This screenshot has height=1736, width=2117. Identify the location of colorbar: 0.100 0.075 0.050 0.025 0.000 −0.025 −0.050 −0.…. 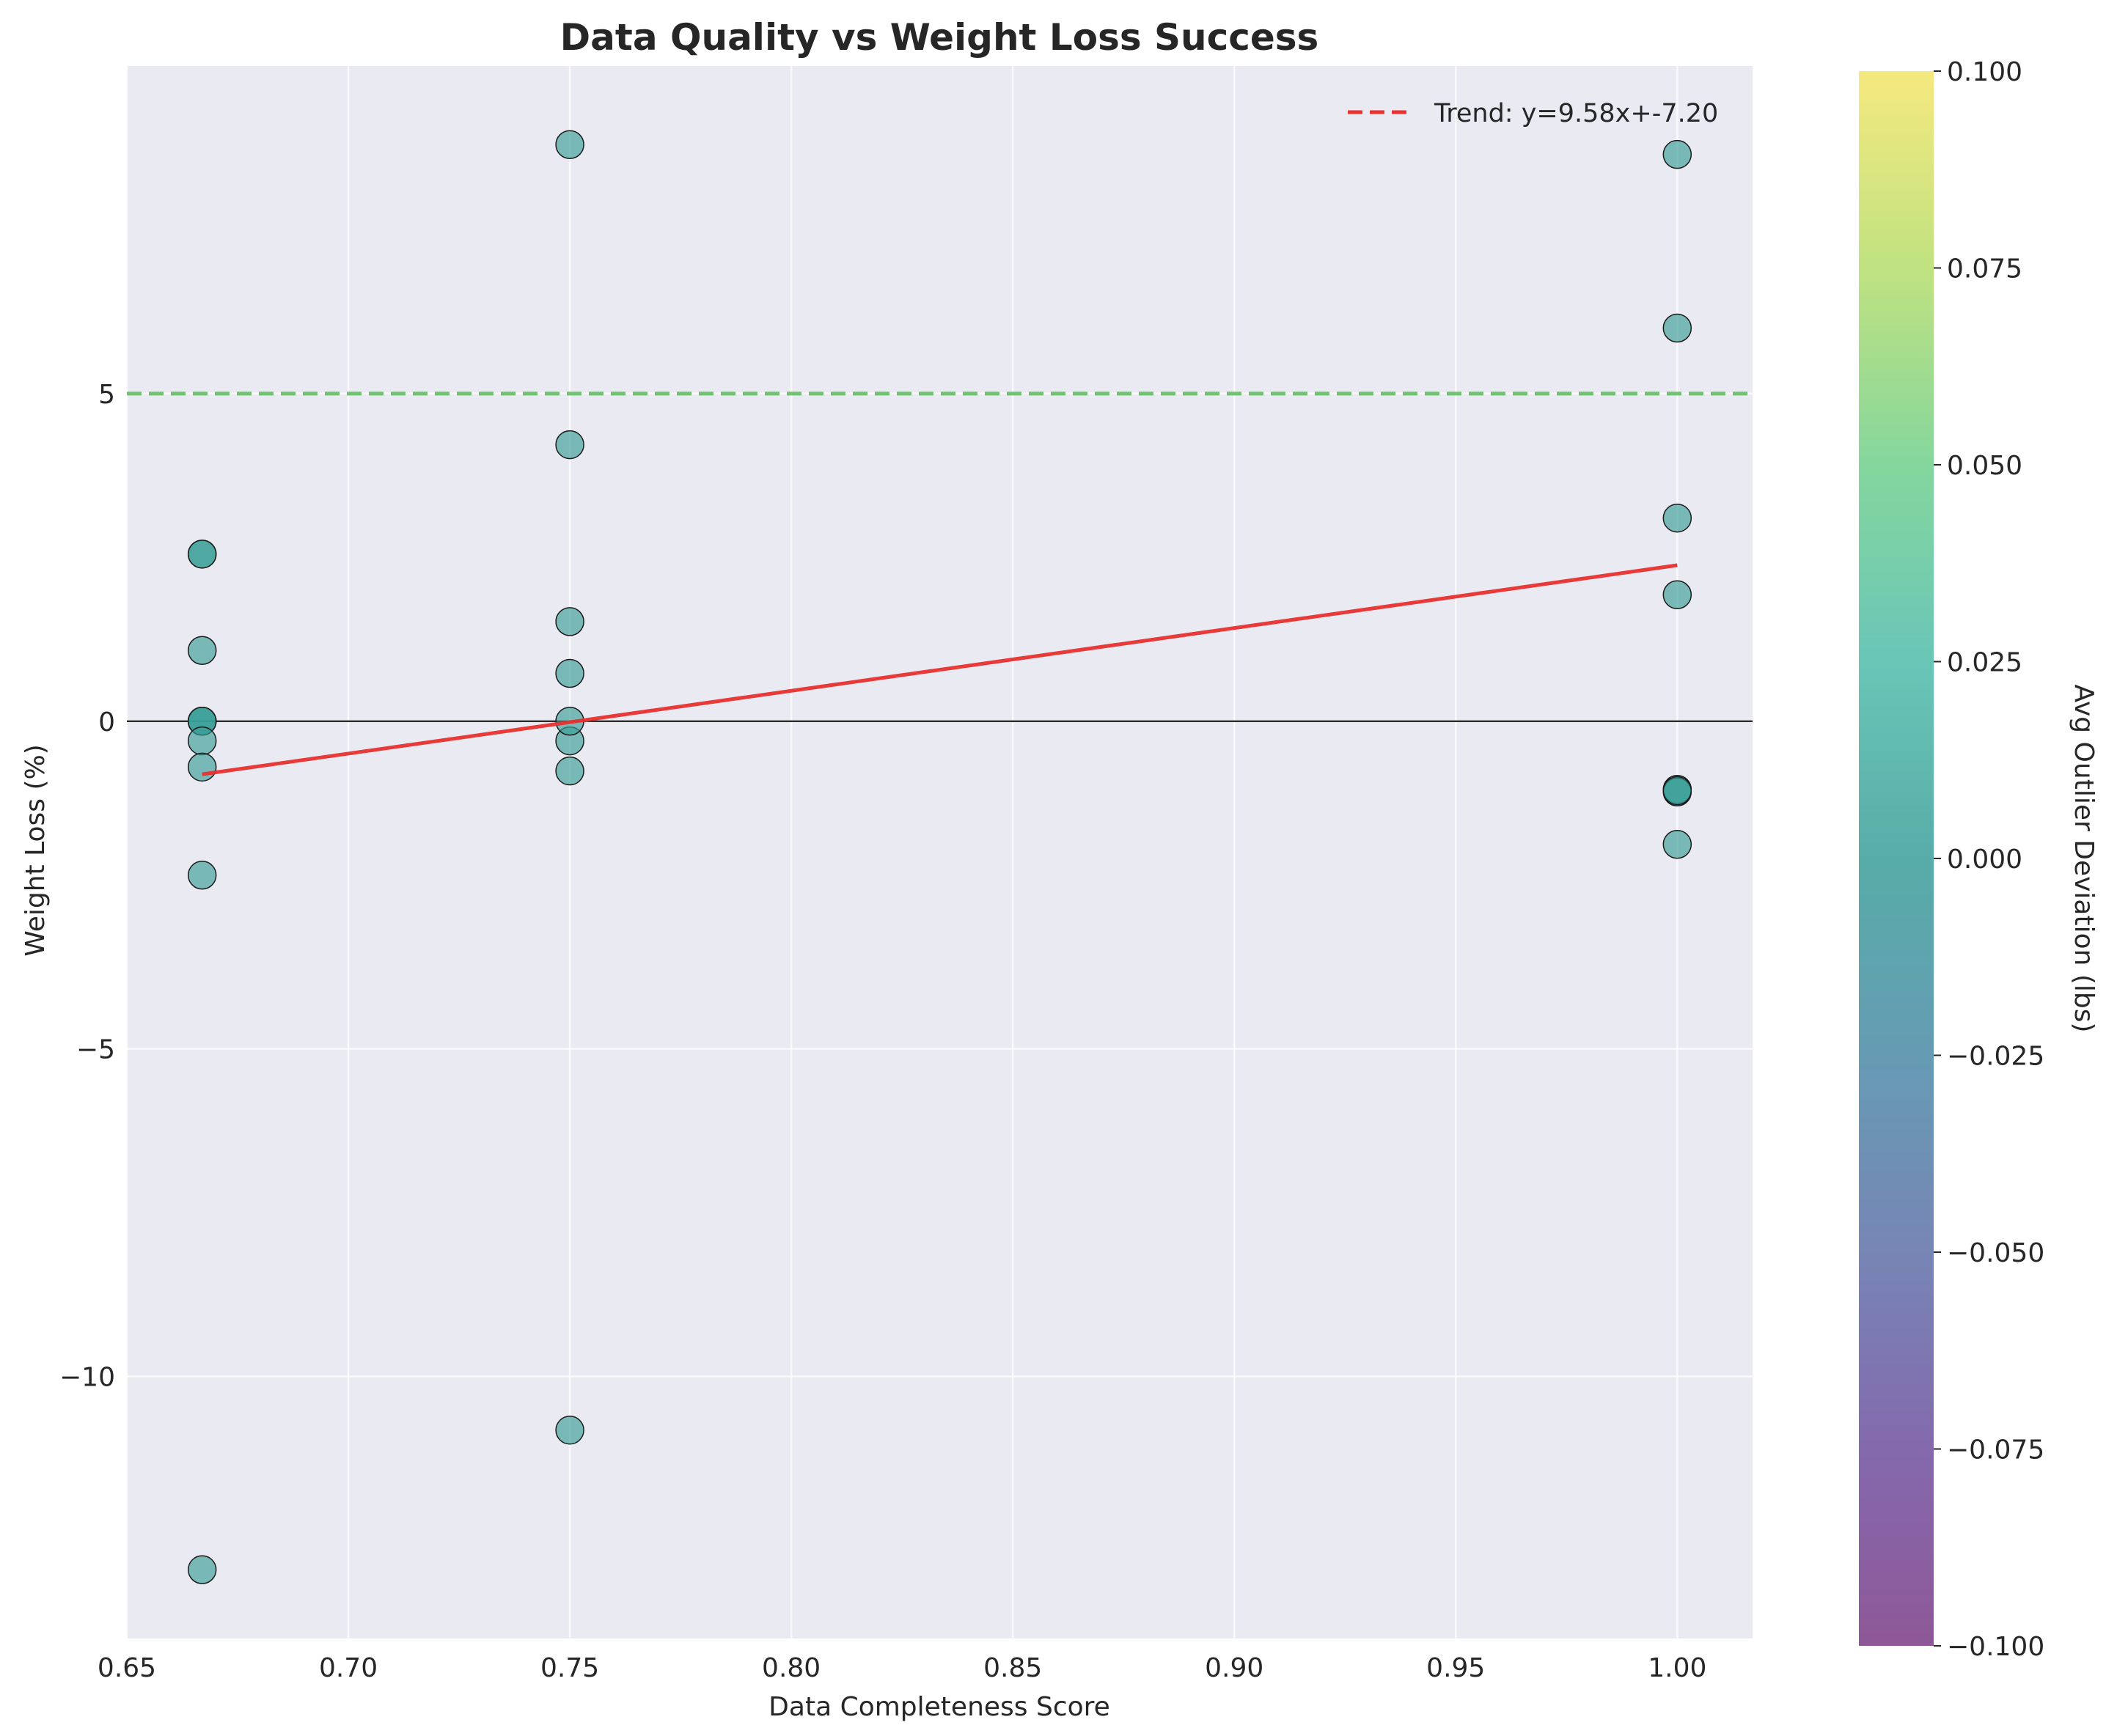
(1979, 859).